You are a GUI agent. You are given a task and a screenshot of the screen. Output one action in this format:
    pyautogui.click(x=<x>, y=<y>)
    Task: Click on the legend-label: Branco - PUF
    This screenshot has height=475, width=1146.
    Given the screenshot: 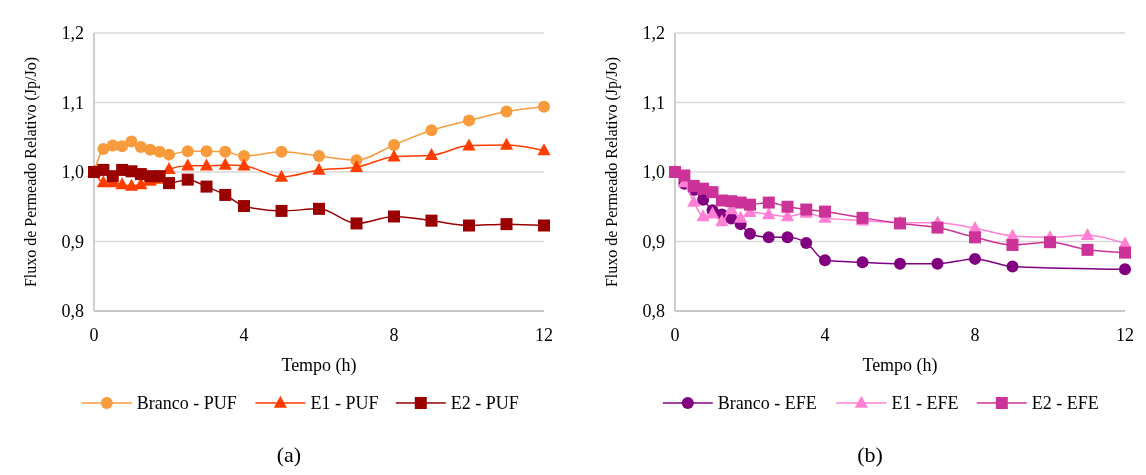 What is the action you would take?
    pyautogui.click(x=186, y=403)
    